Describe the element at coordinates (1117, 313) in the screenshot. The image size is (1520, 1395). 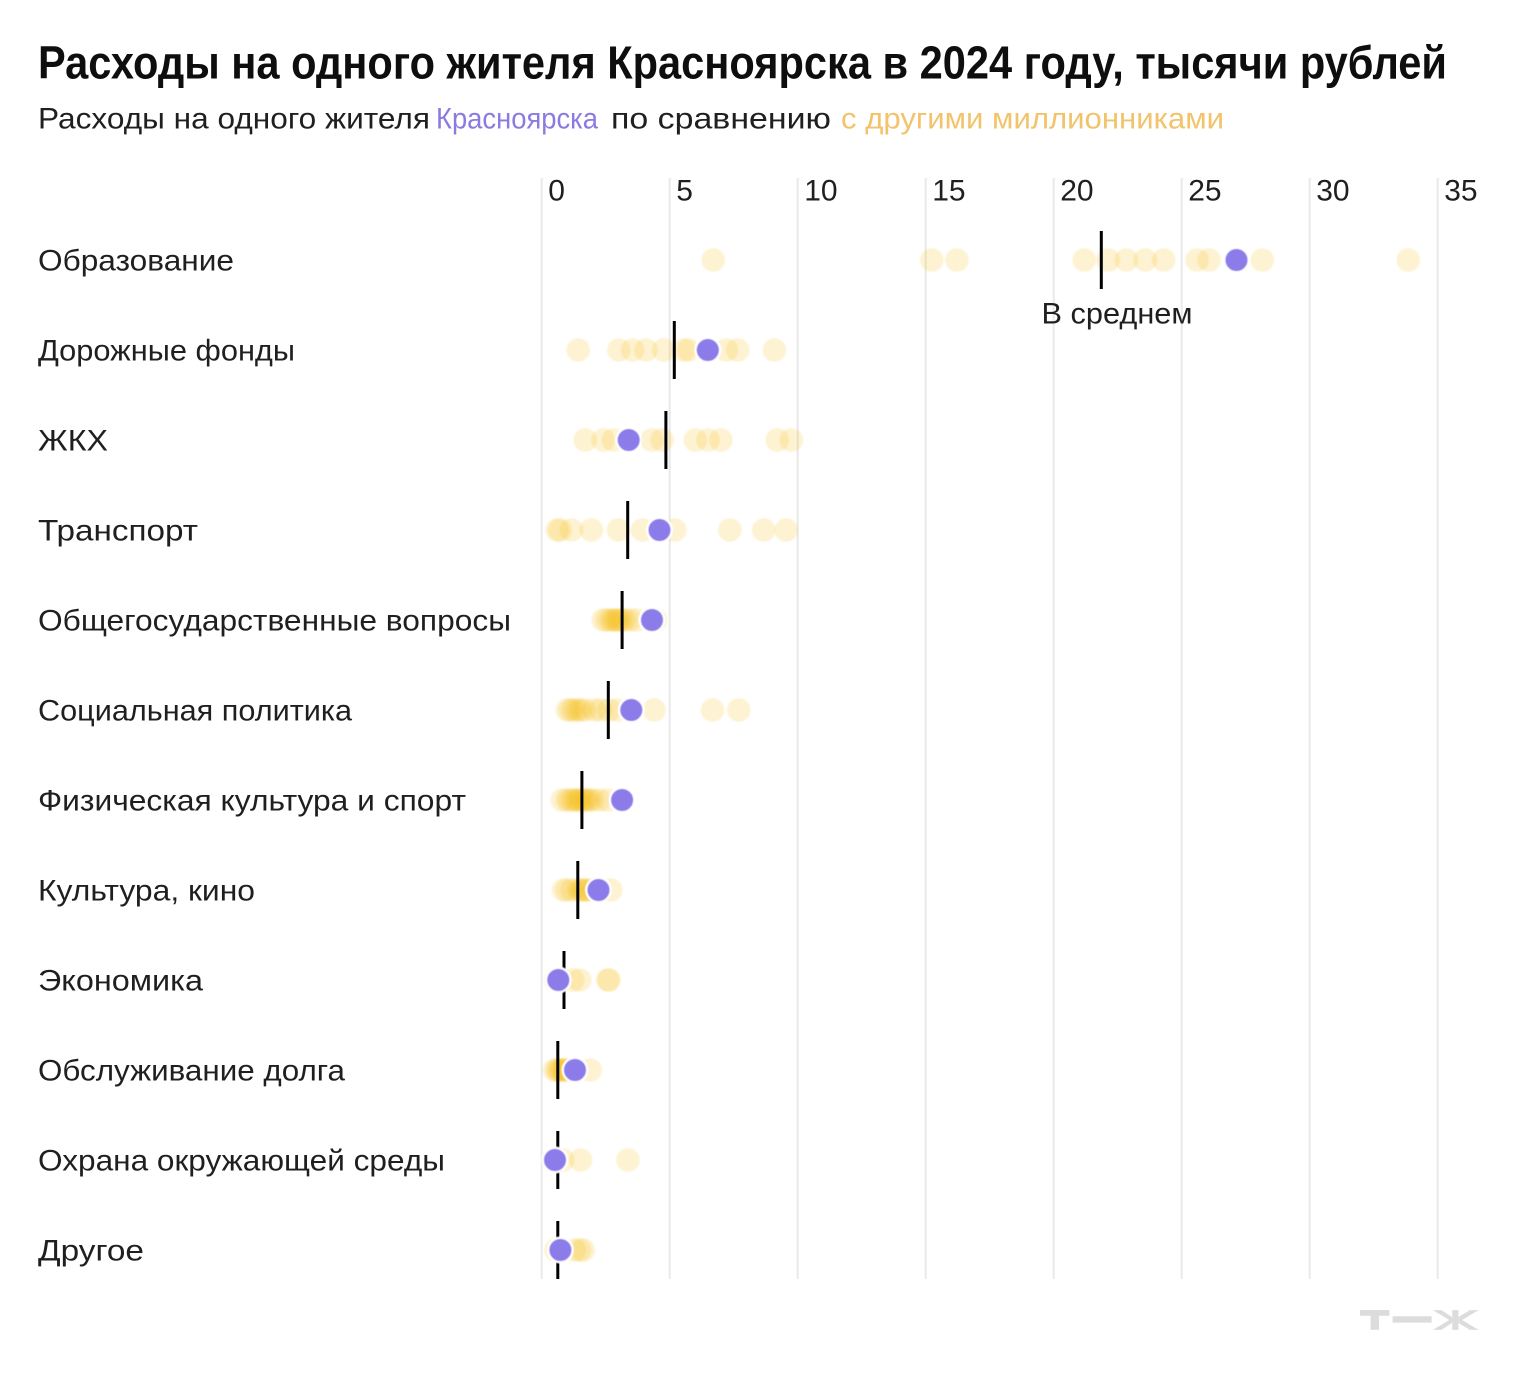
I see `svg-text: В среднем` at that location.